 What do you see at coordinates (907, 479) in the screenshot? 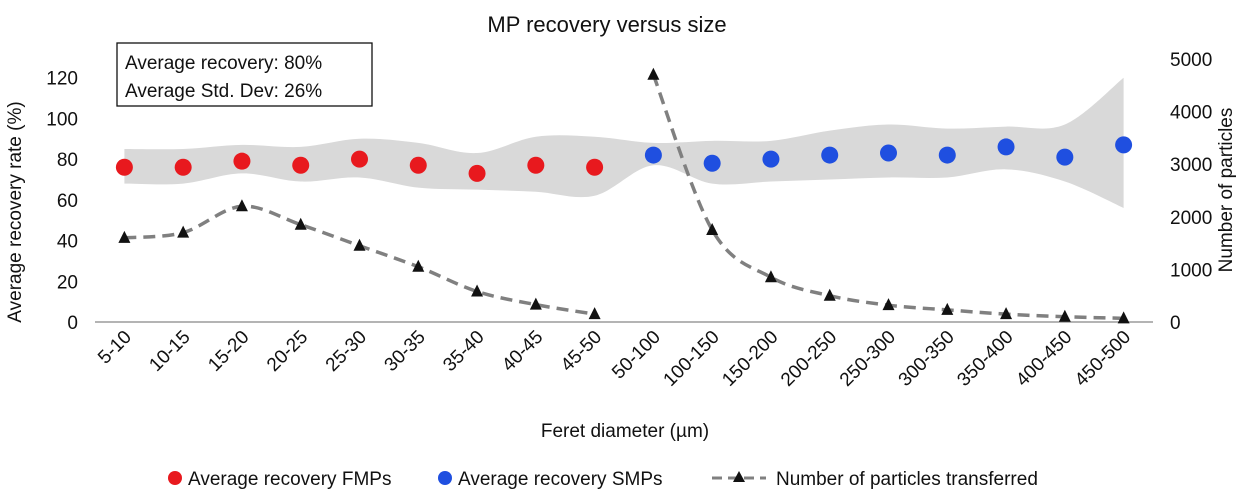
I see `legend-label-particles: Number of particles transferred` at bounding box center [907, 479].